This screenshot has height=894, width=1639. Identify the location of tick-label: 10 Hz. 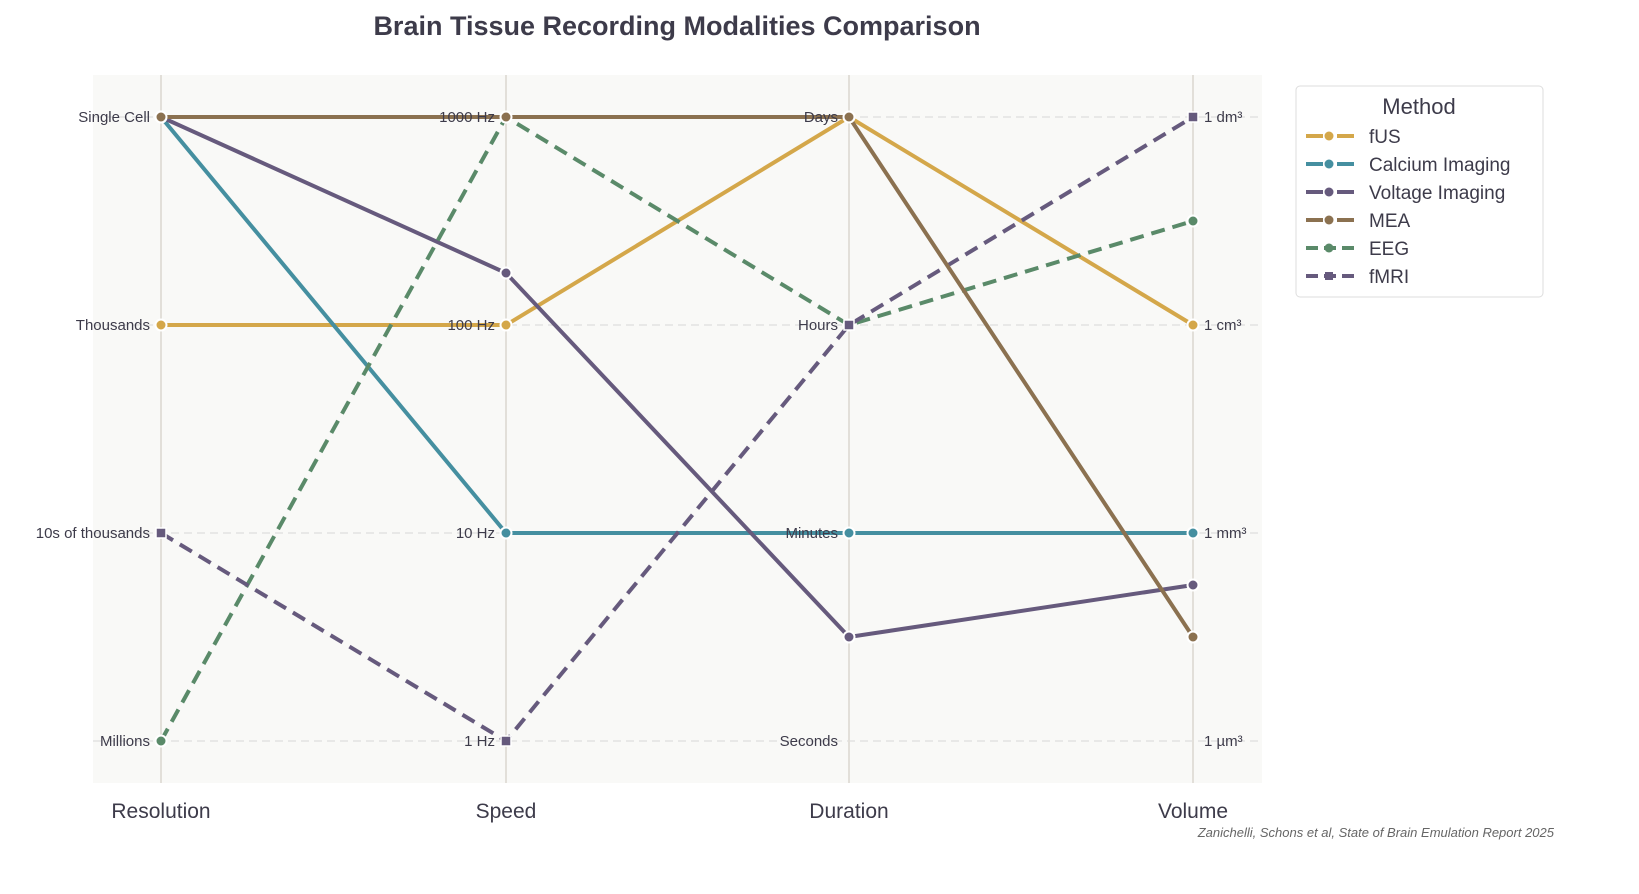
(475, 533).